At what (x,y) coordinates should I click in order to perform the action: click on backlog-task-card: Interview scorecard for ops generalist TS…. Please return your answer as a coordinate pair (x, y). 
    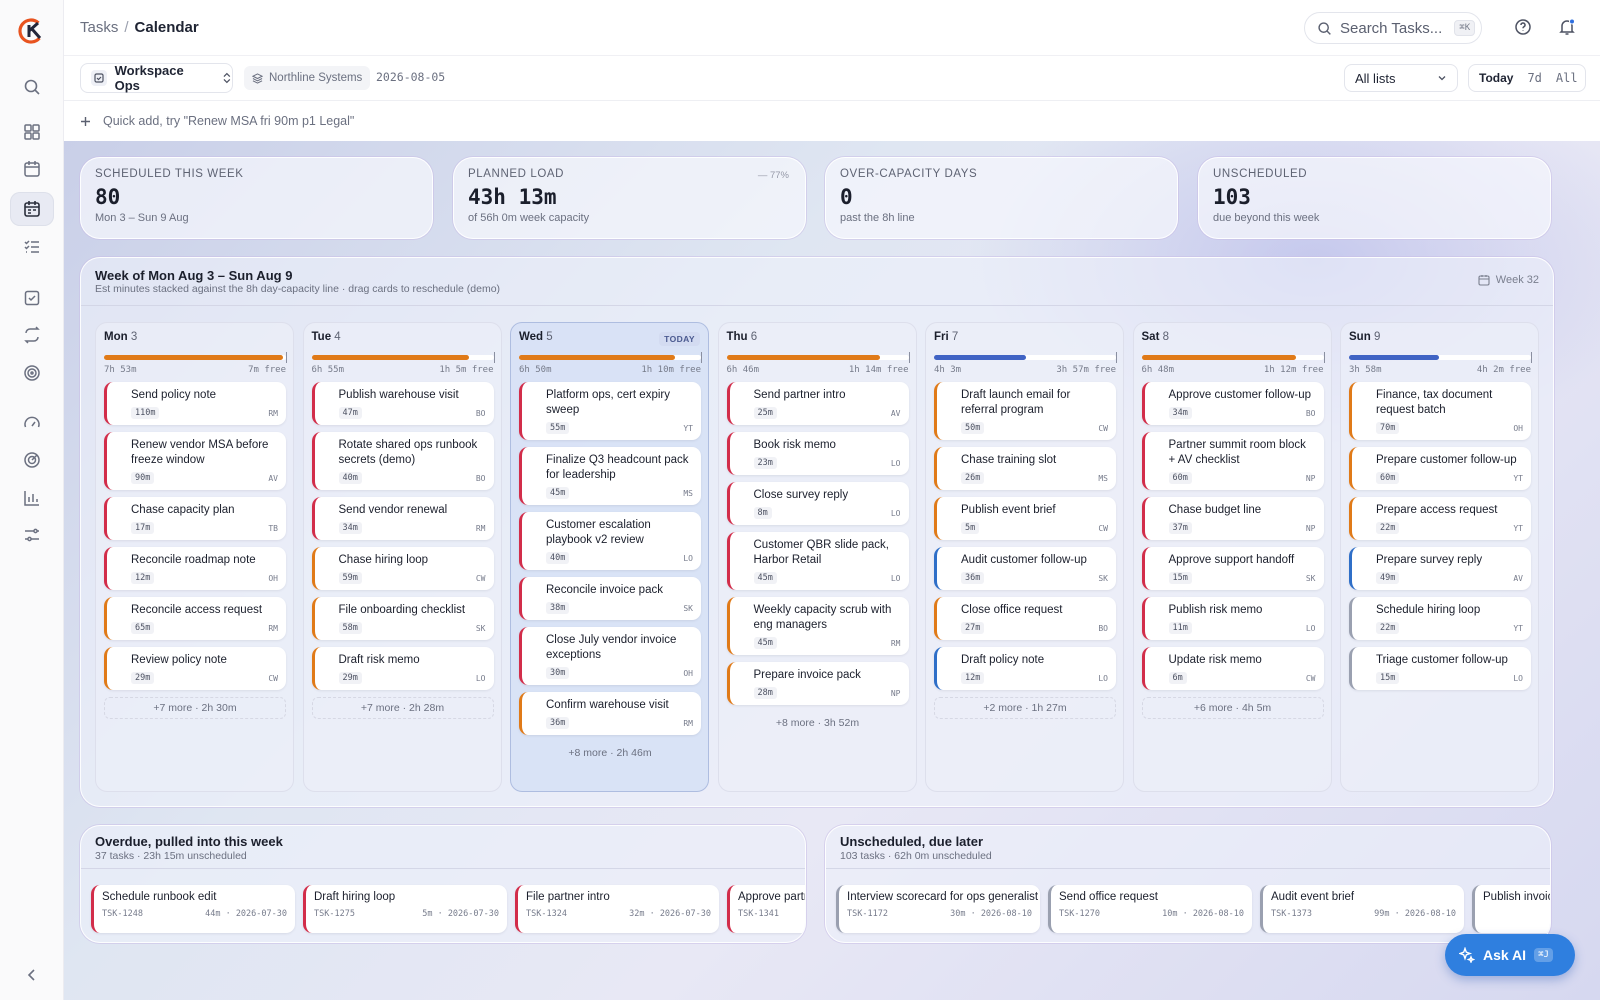
    Looking at the image, I should click on (938, 909).